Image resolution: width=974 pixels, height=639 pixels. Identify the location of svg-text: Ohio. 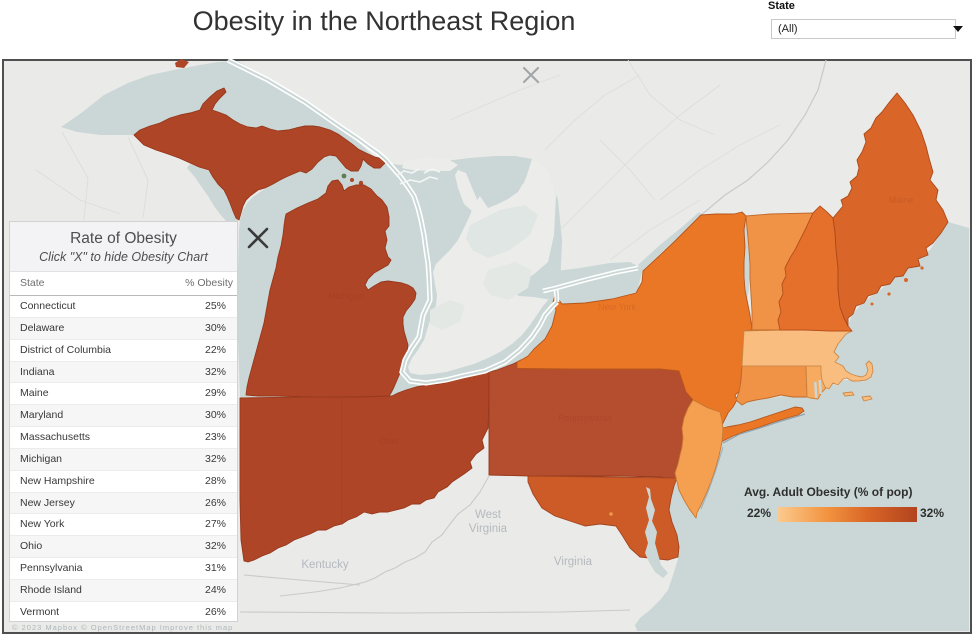
(388, 441).